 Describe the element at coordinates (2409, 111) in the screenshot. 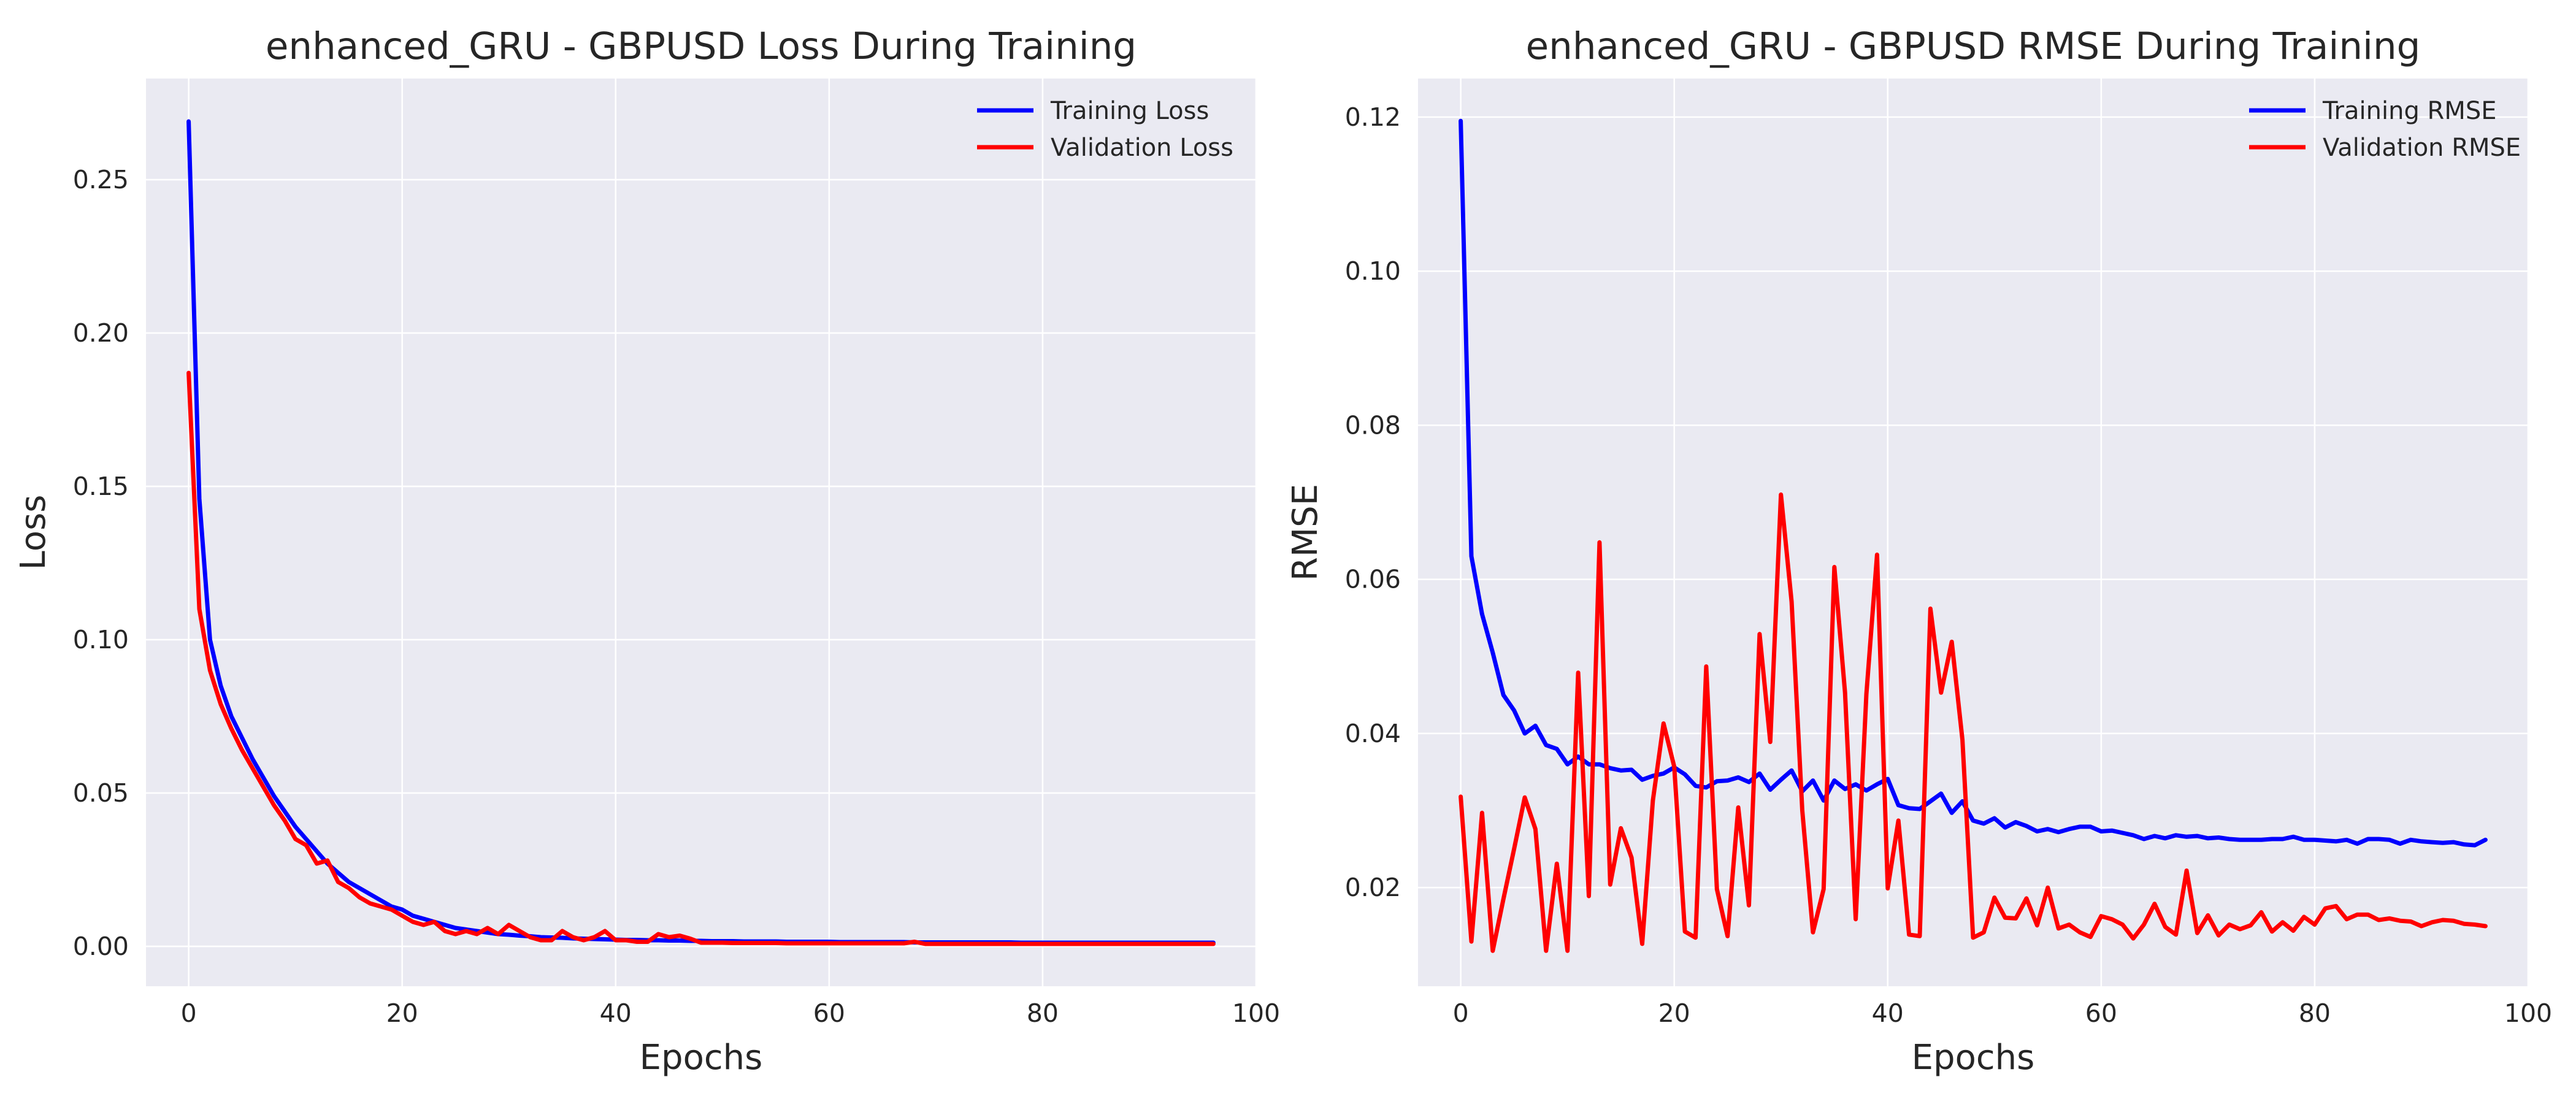

I see `legend-label: Training RMSE` at that location.